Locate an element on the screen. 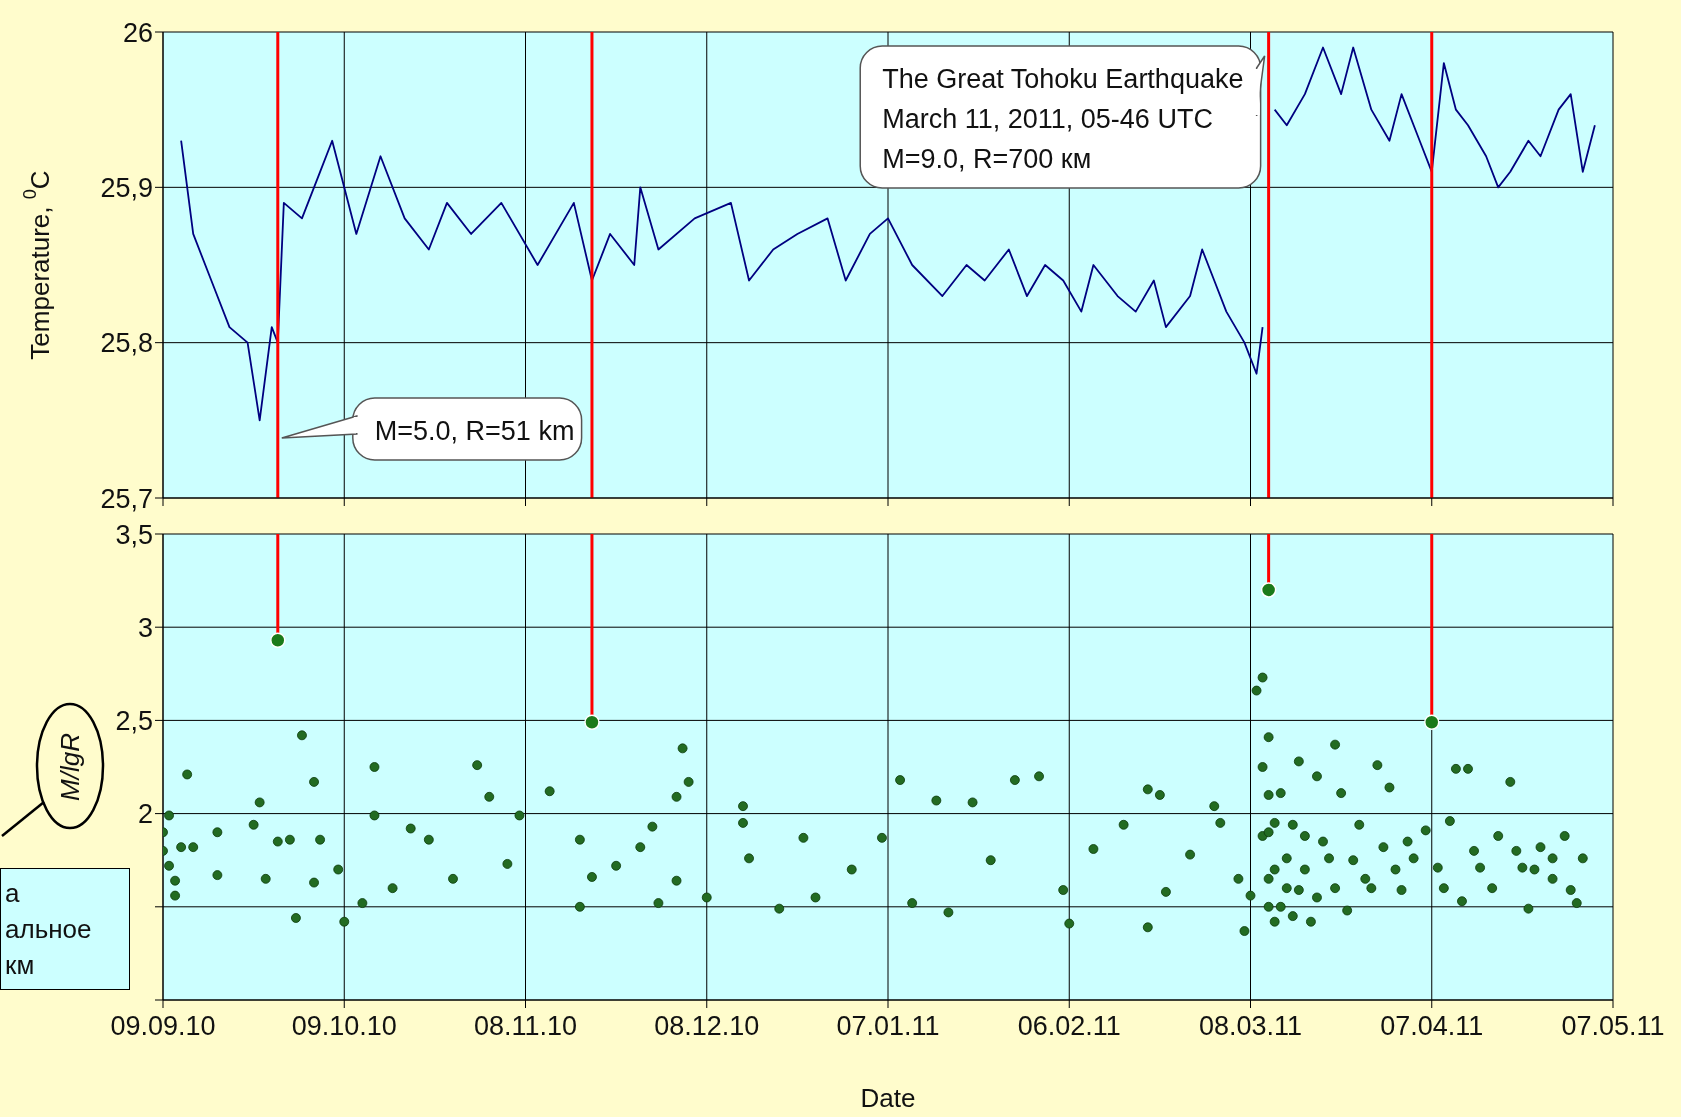 Image resolution: width=1681 pixels, height=1117 pixels. y-tick-label: 2 is located at coordinates (145, 814).